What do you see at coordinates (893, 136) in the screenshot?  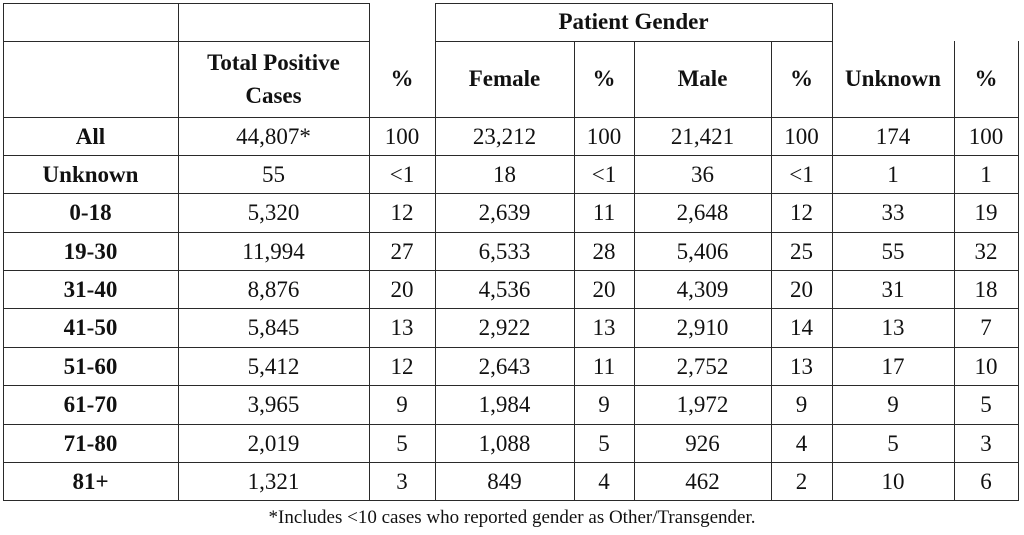 I see `table-cell: 174` at bounding box center [893, 136].